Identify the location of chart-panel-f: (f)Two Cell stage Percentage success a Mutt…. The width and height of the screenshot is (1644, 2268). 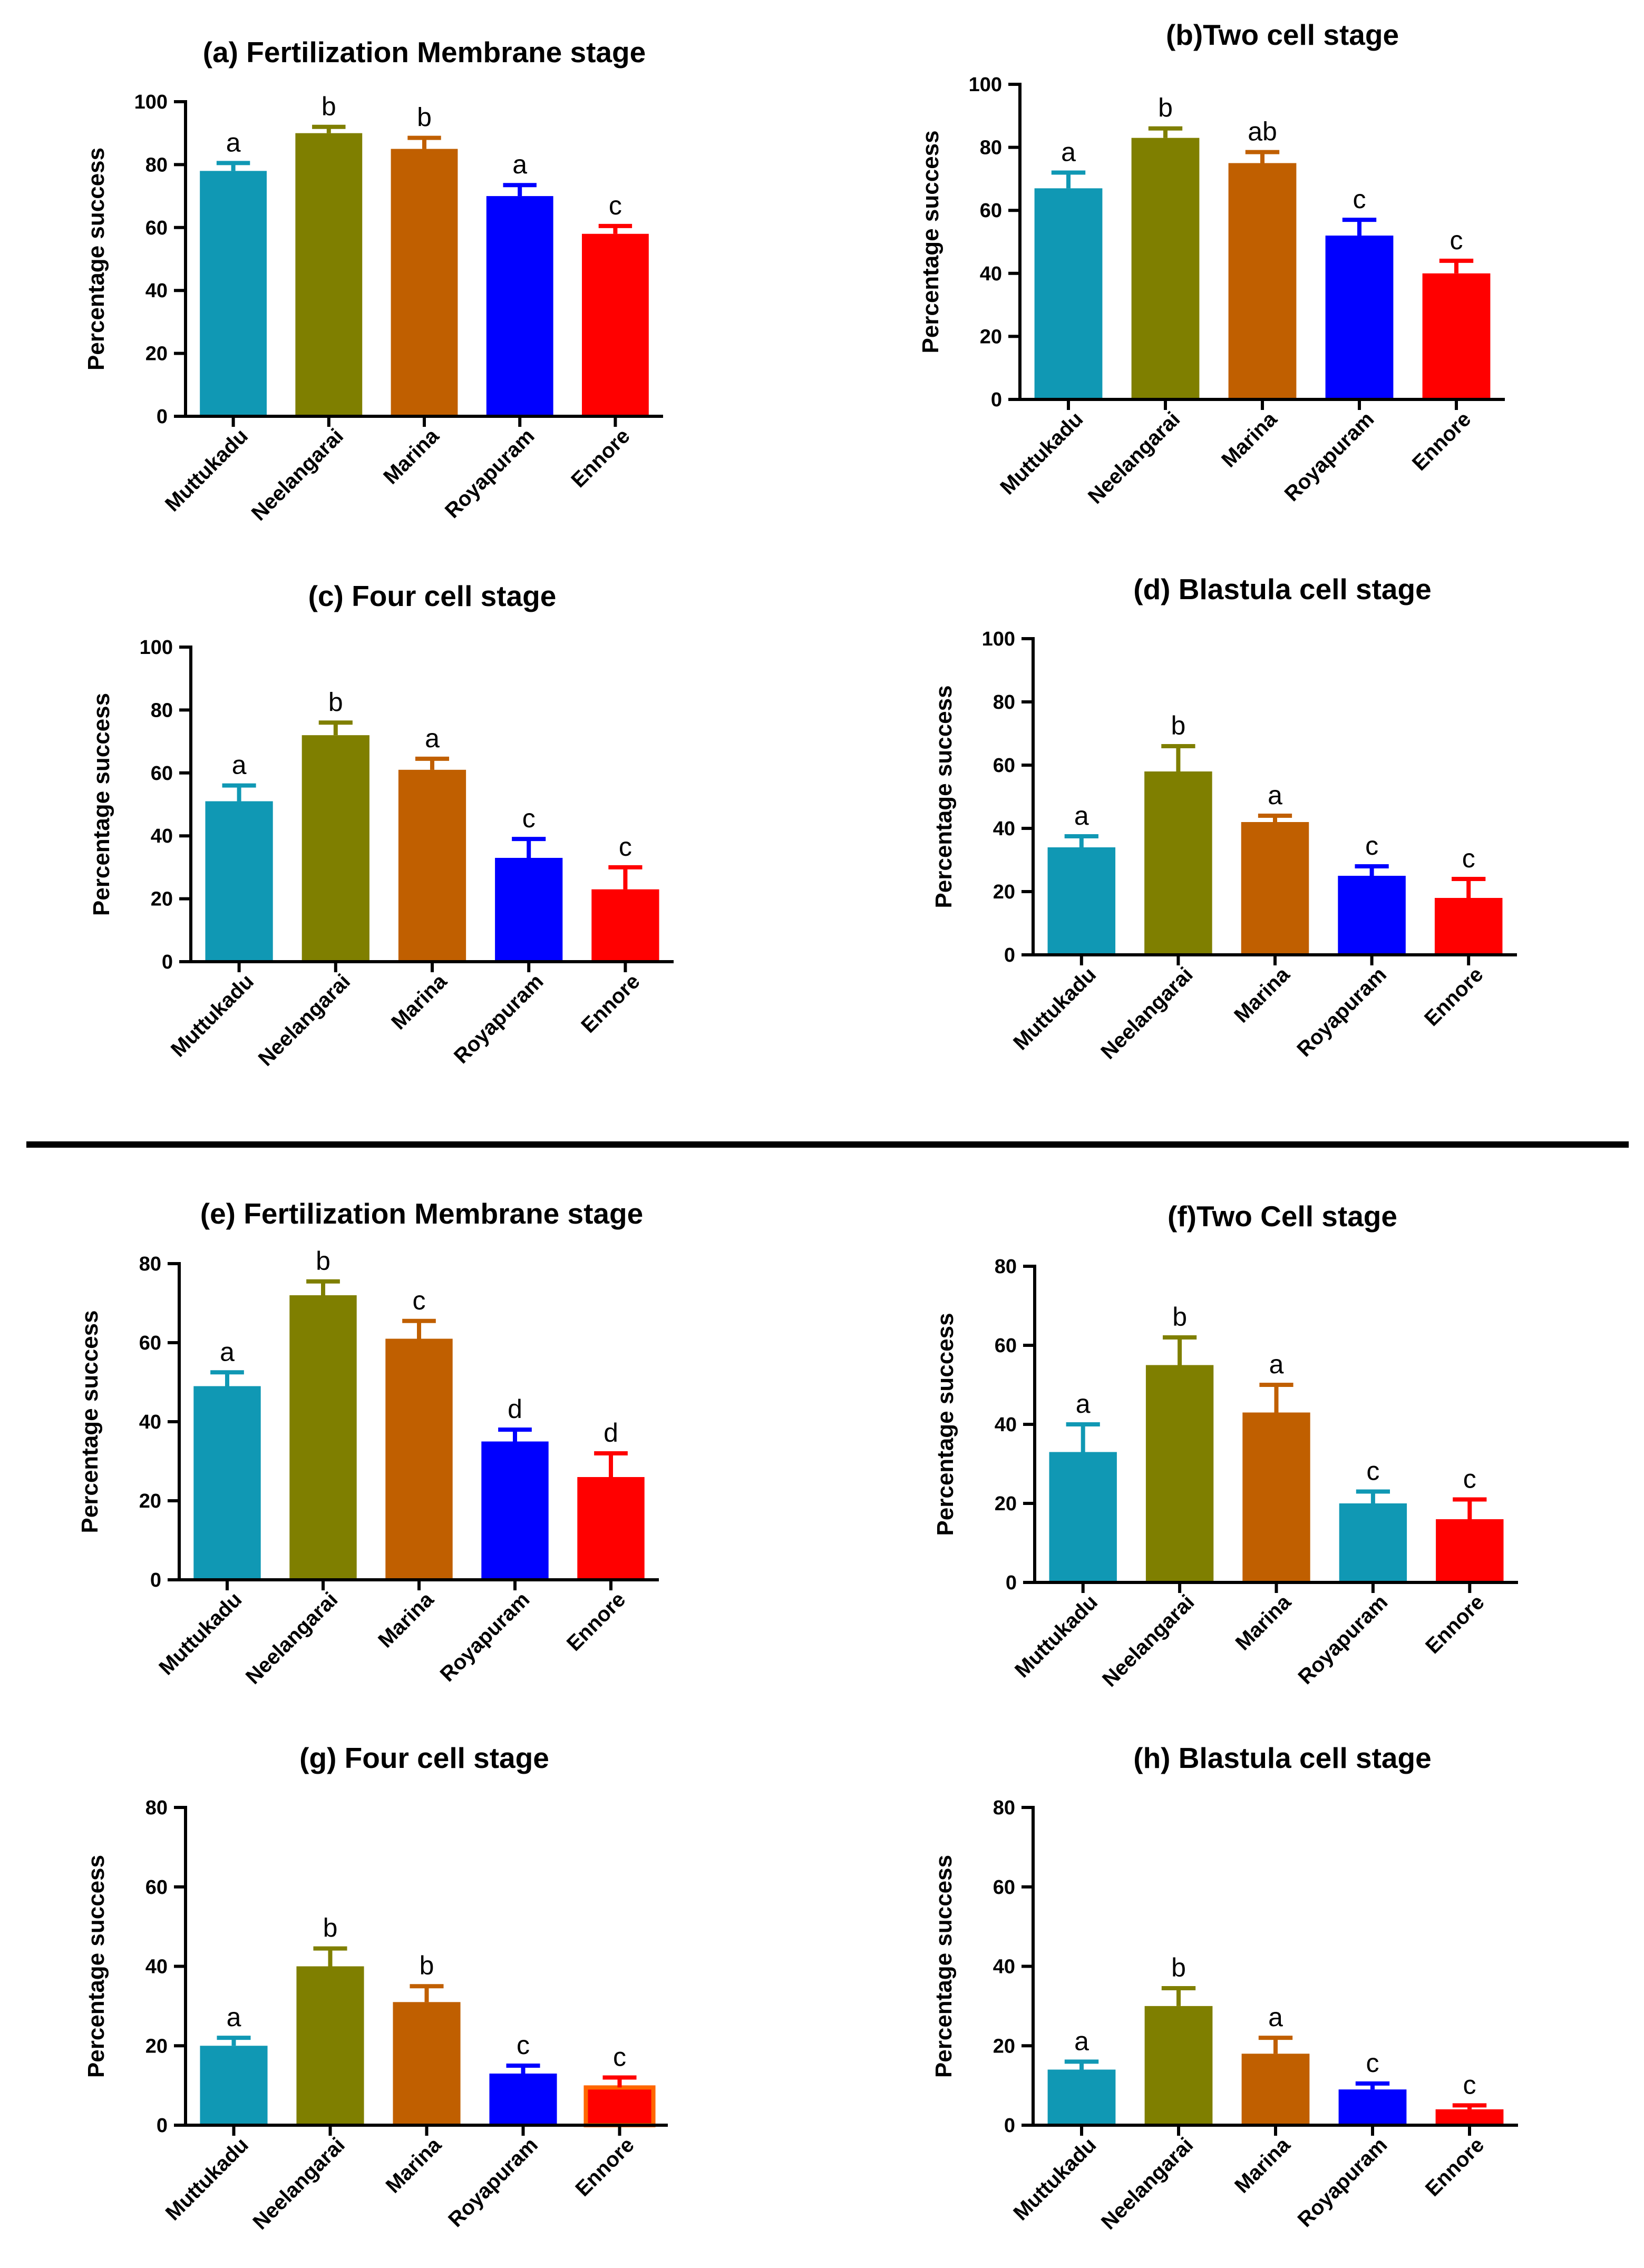
(1225, 1446).